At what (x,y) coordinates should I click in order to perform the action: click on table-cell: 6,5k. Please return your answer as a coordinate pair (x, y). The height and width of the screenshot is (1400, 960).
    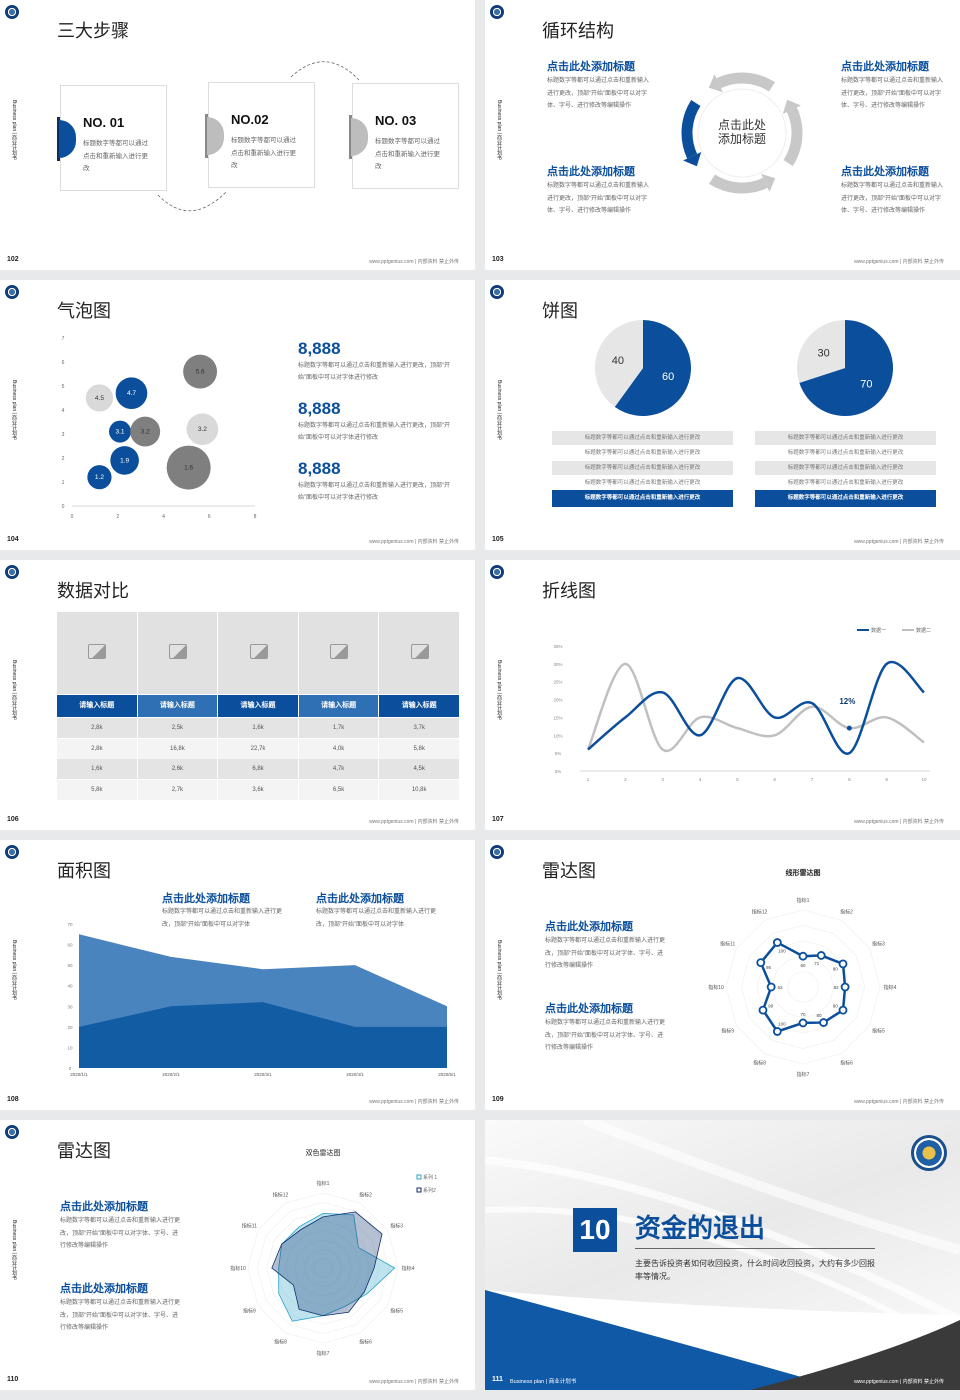
    Looking at the image, I should click on (338, 789).